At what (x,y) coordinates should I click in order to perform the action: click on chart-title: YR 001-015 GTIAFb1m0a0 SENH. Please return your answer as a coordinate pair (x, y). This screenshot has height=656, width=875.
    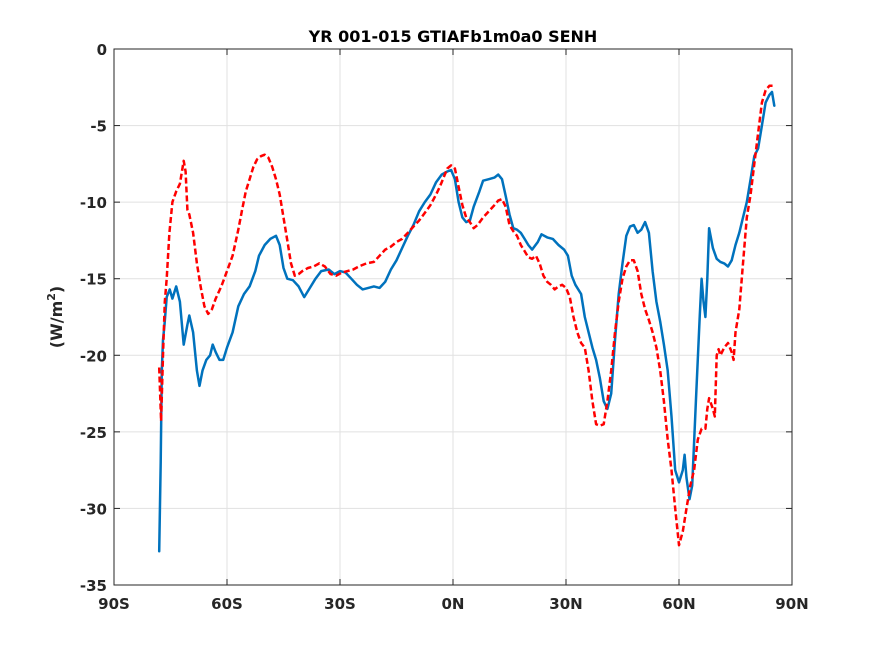
    Looking at the image, I should click on (453, 36).